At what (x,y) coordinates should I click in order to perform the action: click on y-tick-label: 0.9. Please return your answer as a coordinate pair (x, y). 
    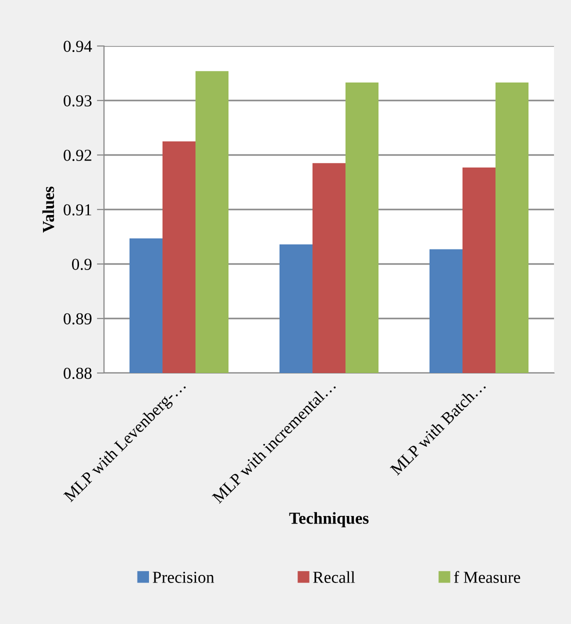
    Looking at the image, I should click on (82, 264).